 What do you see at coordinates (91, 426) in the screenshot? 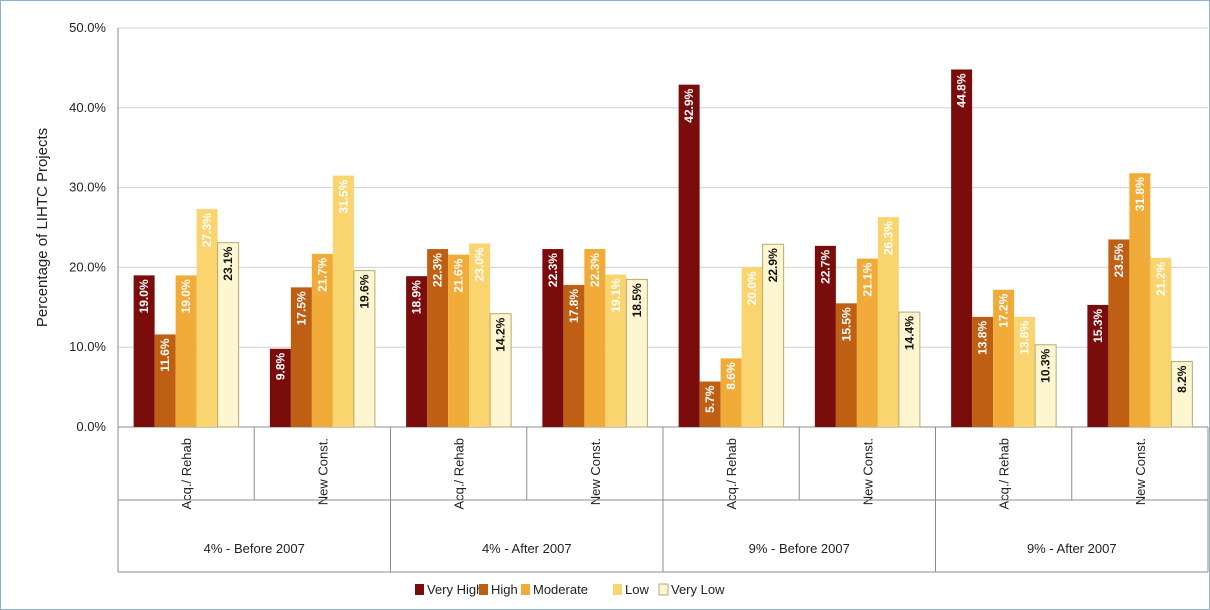
I see `y-tick-label: 0.0%` at bounding box center [91, 426].